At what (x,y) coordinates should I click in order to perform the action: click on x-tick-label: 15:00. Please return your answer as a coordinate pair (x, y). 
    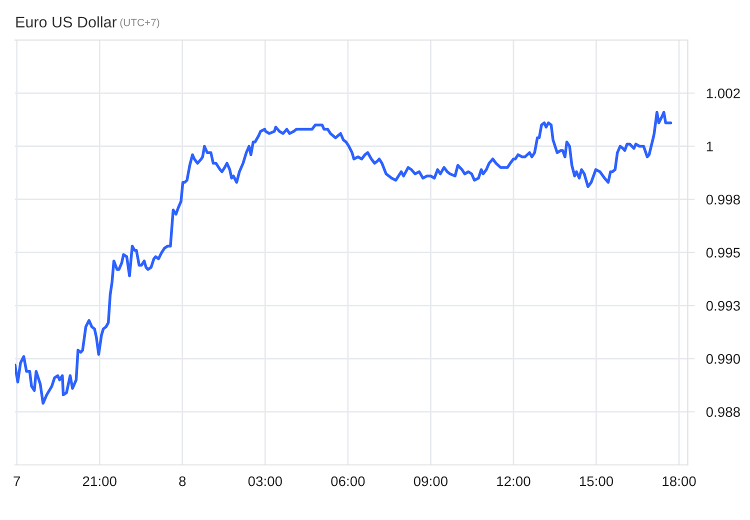
    Looking at the image, I should click on (597, 481).